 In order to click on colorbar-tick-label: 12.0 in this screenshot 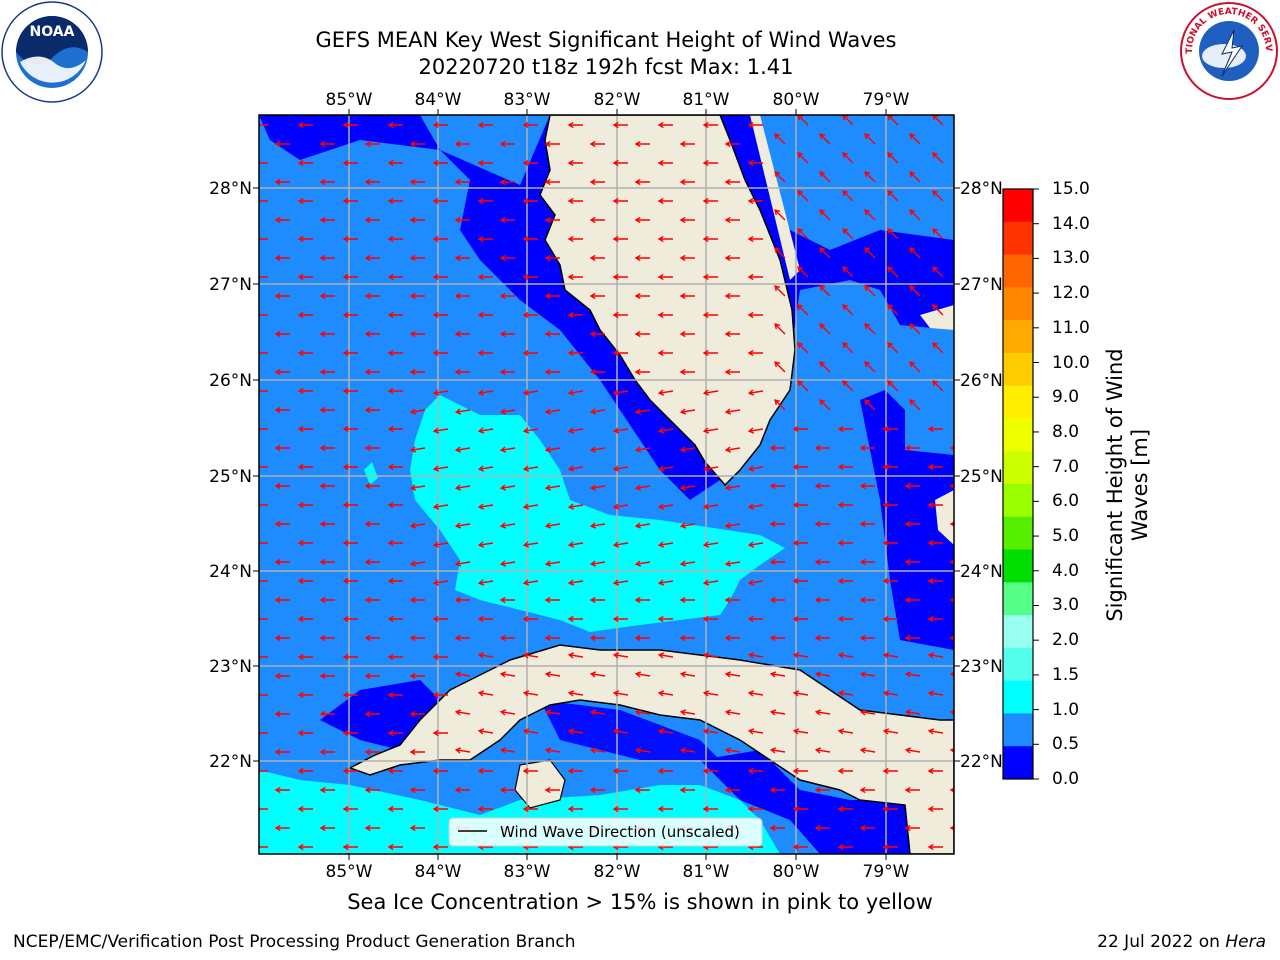, I will do `click(1071, 293)`.